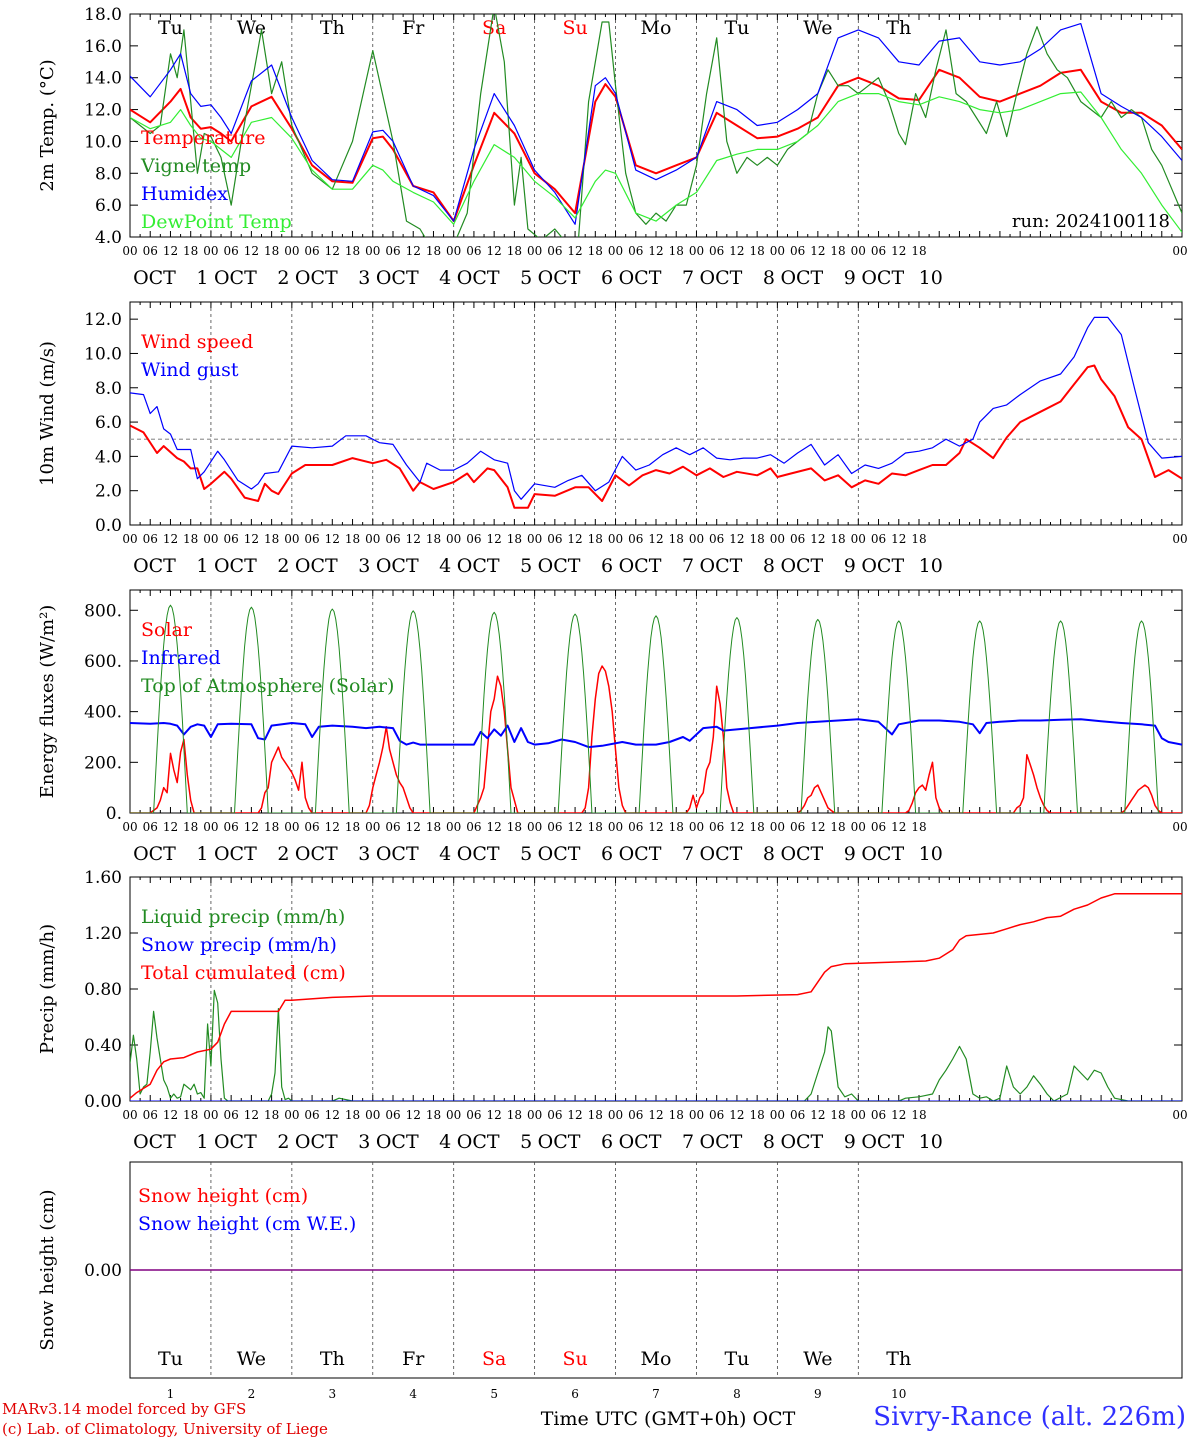 The width and height of the screenshot is (1194, 1440). I want to click on legend-entry: Wind gust, so click(190, 370).